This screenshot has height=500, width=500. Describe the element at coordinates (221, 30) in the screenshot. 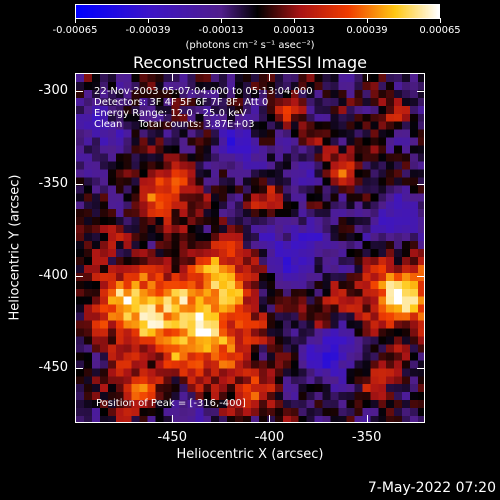

I see `colorbar-tick-label: -0.00013` at that location.